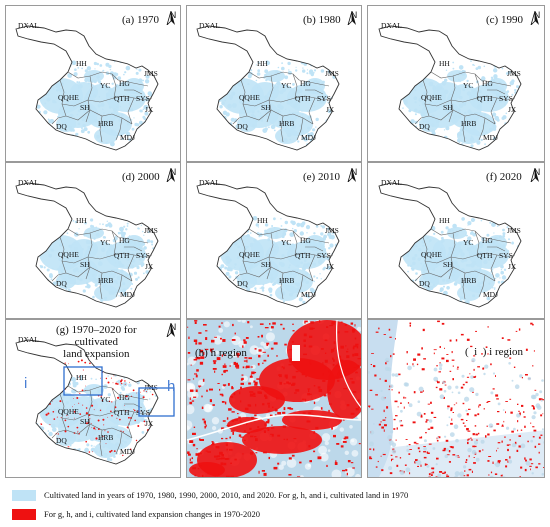  I want to click on legend-swatch-cultivated, so click(24, 495).